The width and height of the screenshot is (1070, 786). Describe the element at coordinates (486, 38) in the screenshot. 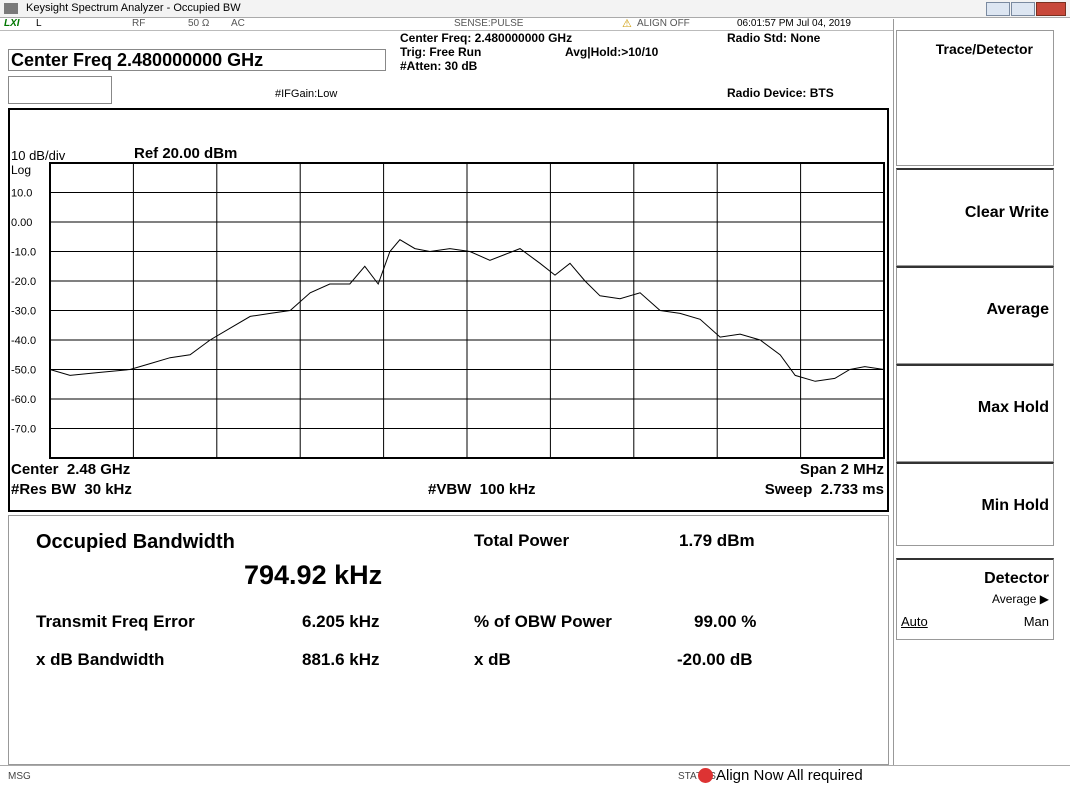

I see `center-freq-info: Center Freq: 2.480000000 GHz` at that location.